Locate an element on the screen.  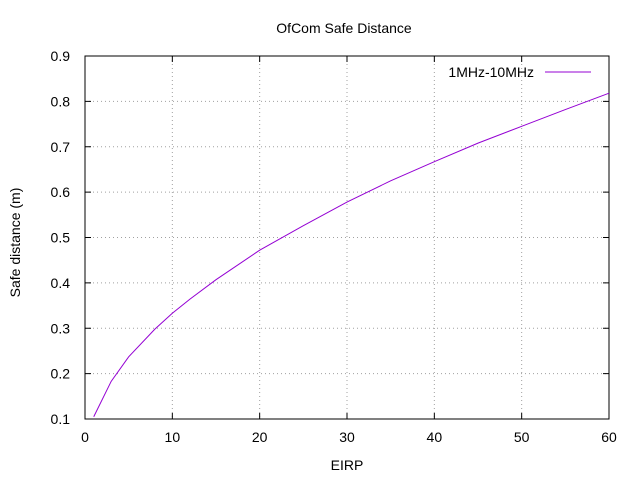
y-tick-label: 0.3 is located at coordinates (61, 328).